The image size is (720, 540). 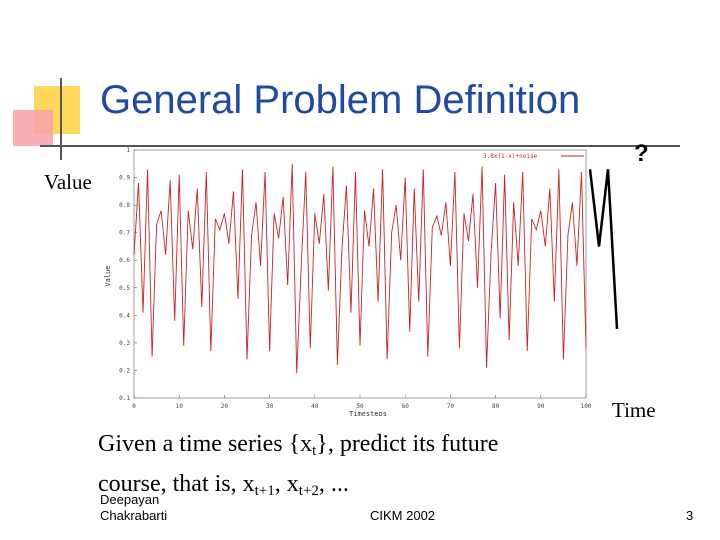 What do you see at coordinates (451, 406) in the screenshot?
I see `x-tick-label: 70` at bounding box center [451, 406].